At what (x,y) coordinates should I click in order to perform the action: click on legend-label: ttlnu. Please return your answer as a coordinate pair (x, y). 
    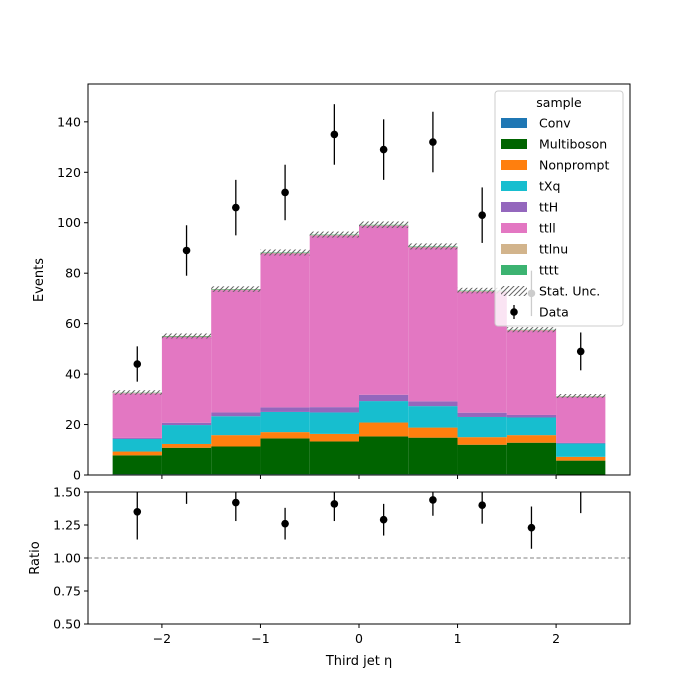
    Looking at the image, I should click on (553, 249).